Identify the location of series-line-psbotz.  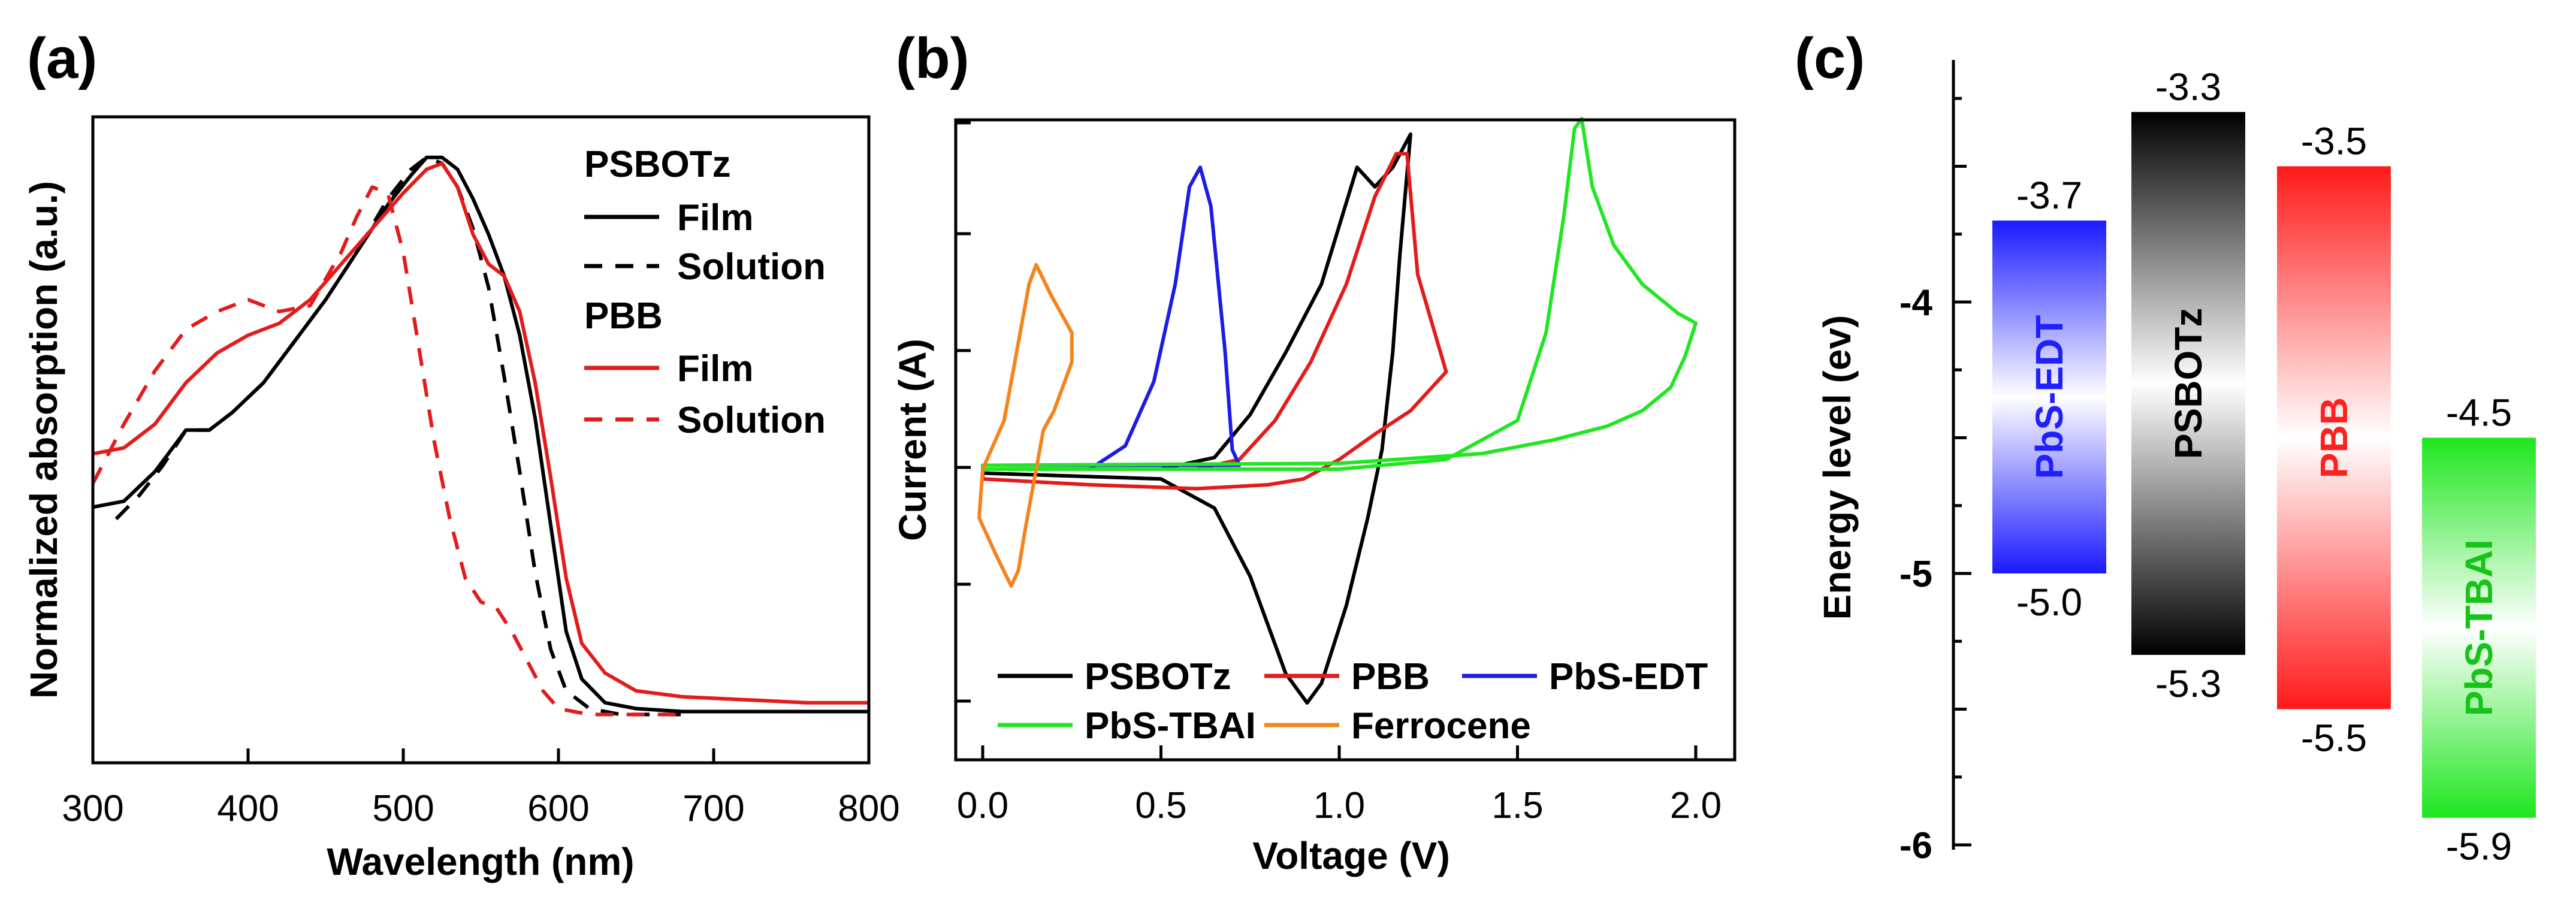
(1196, 418).